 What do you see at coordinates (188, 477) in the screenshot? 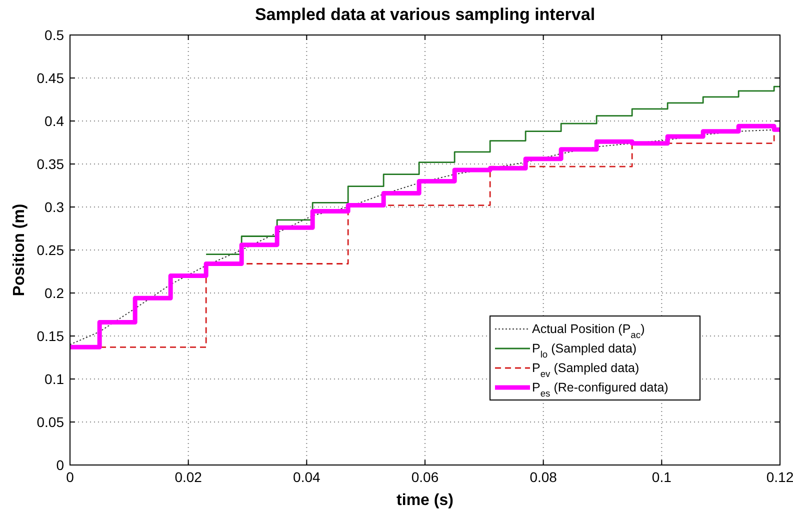
I see `x-tick-label: 0.02` at bounding box center [188, 477].